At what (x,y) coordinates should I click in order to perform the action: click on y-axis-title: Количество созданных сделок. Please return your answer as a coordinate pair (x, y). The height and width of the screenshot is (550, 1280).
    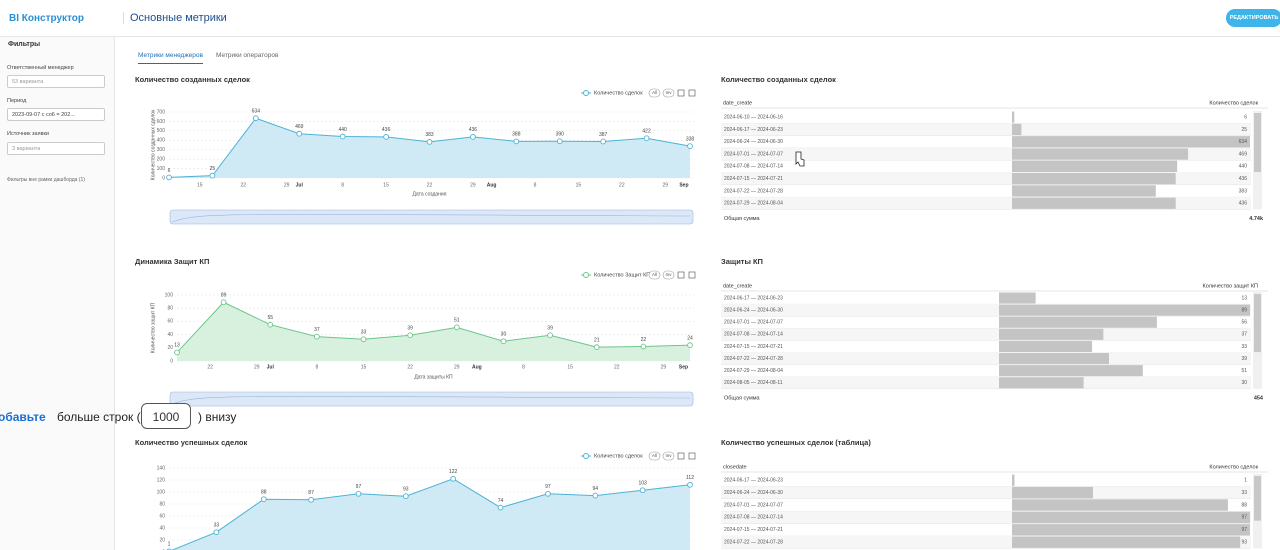
    Looking at the image, I should click on (153, 144).